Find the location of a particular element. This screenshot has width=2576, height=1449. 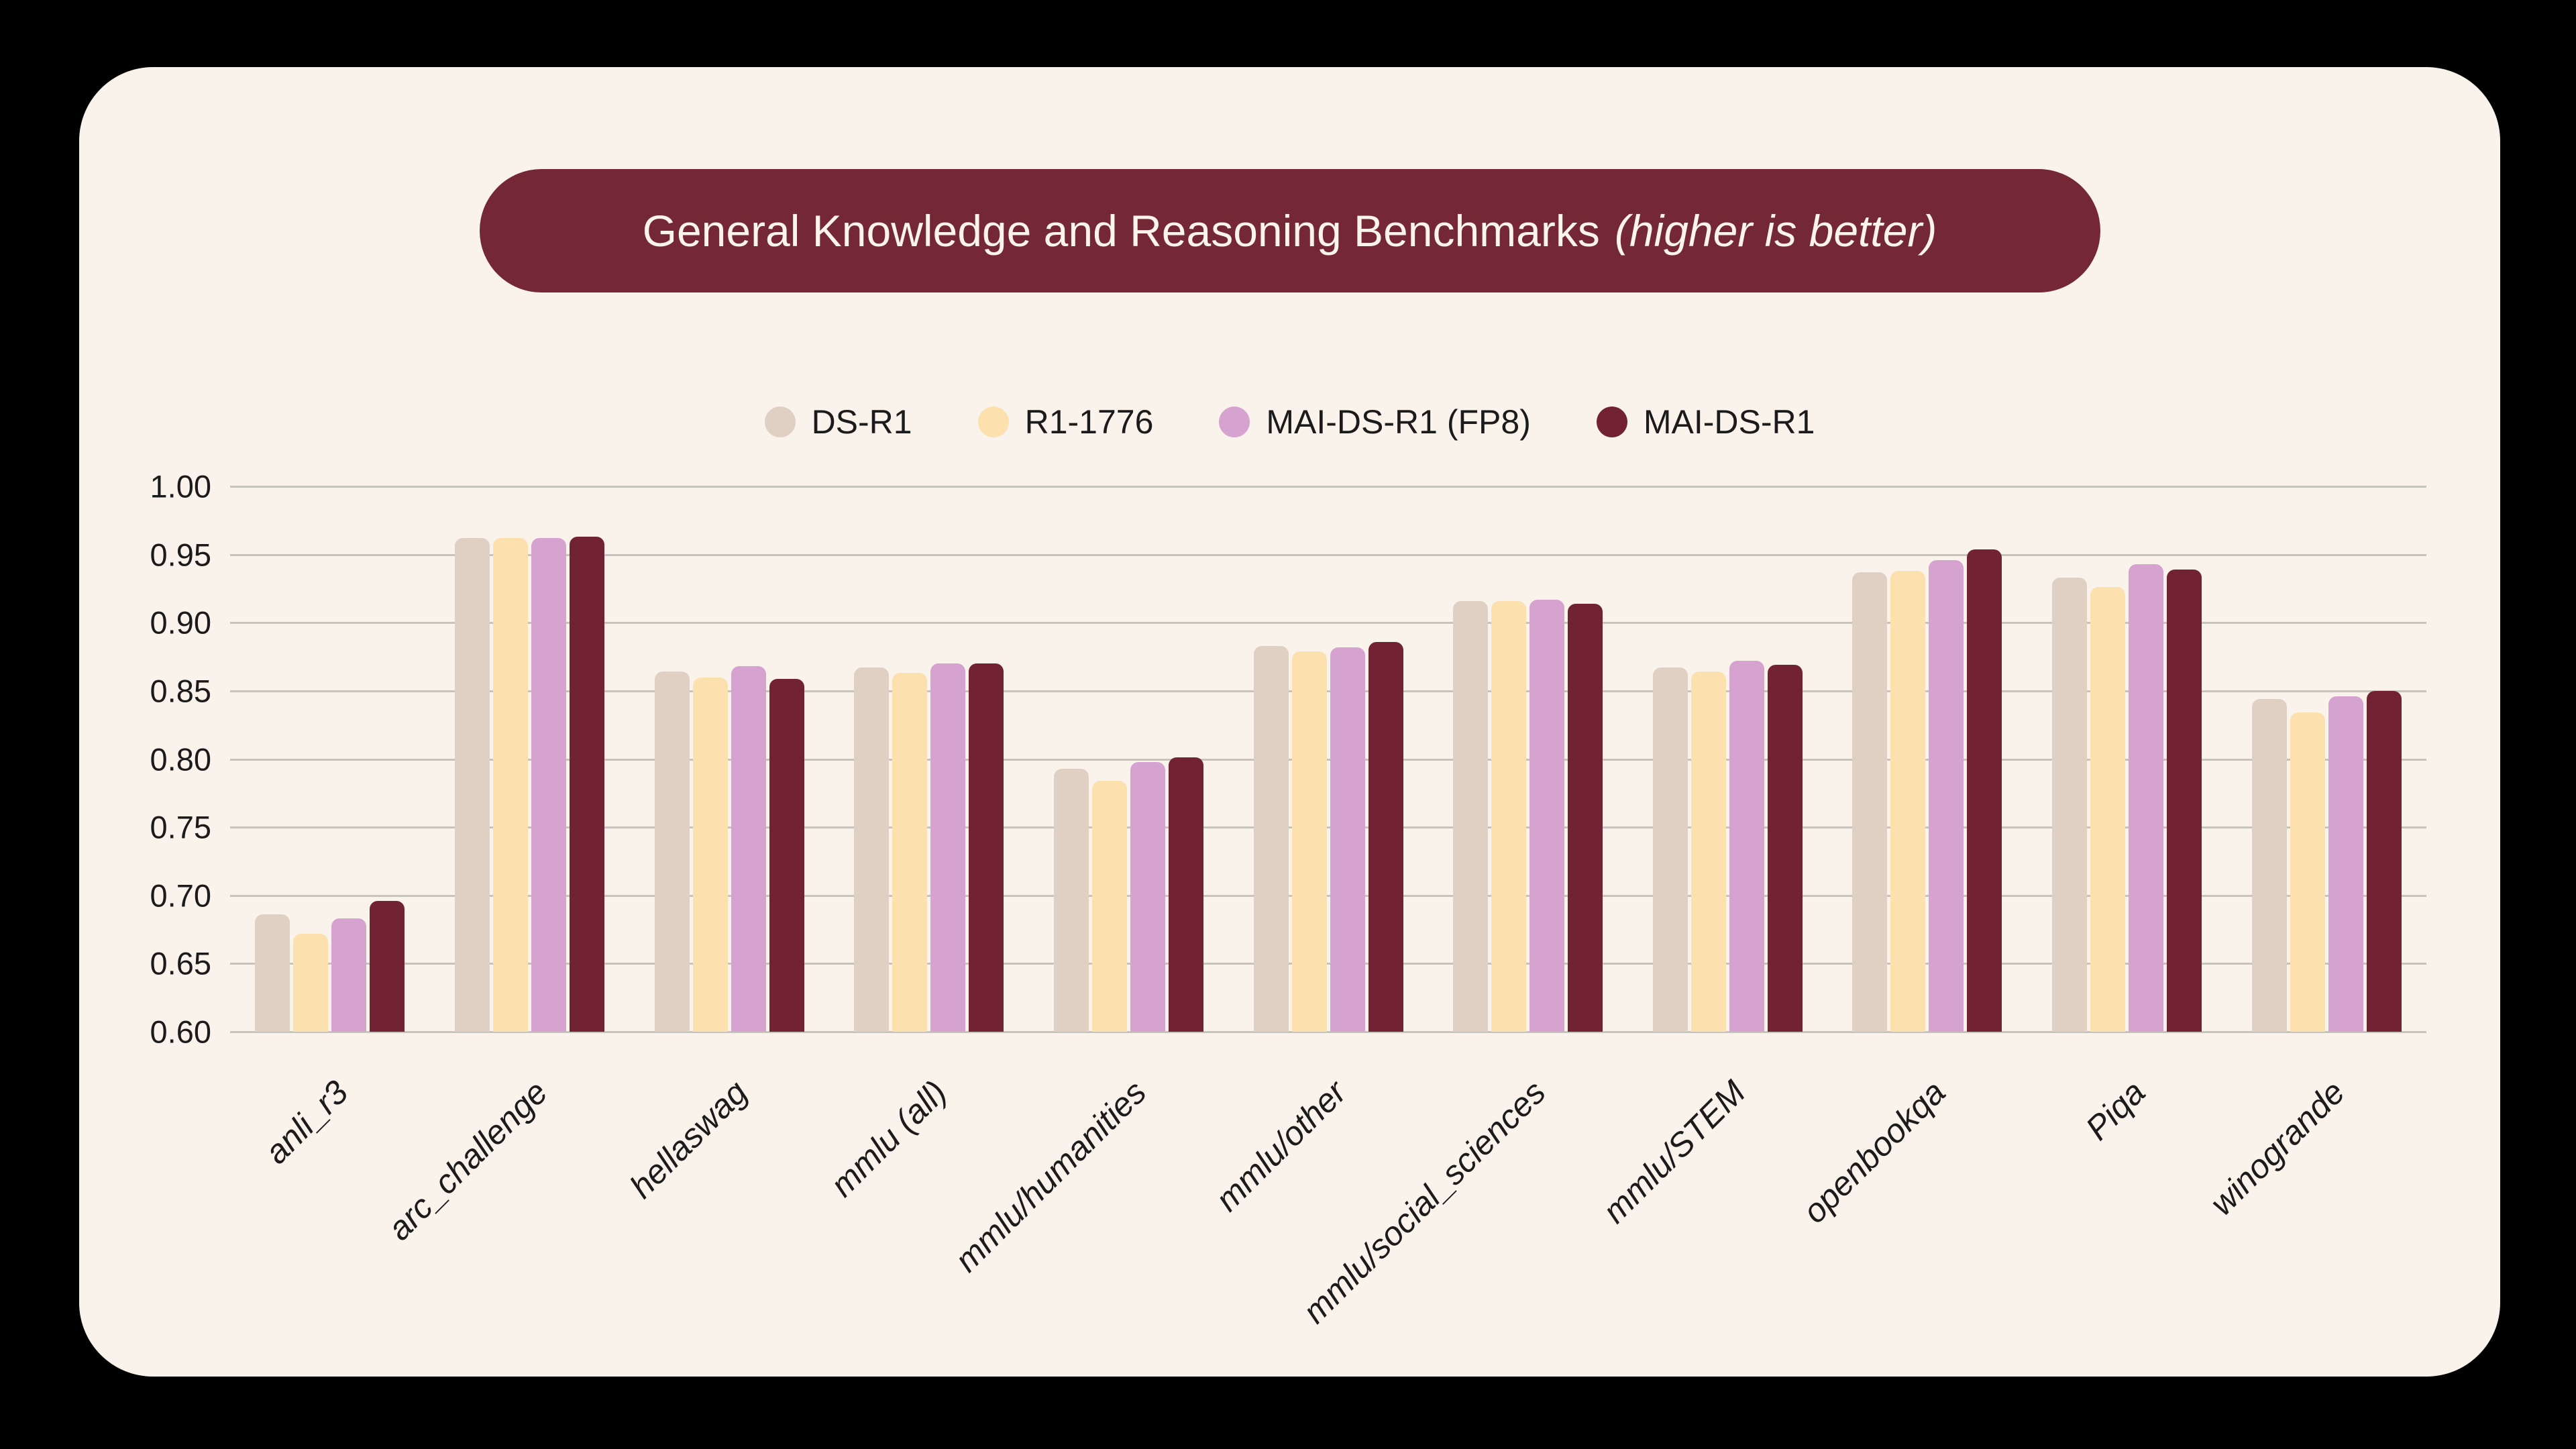

x-axis-label-arc-challenge: arc_challenge is located at coordinates (467, 1160).